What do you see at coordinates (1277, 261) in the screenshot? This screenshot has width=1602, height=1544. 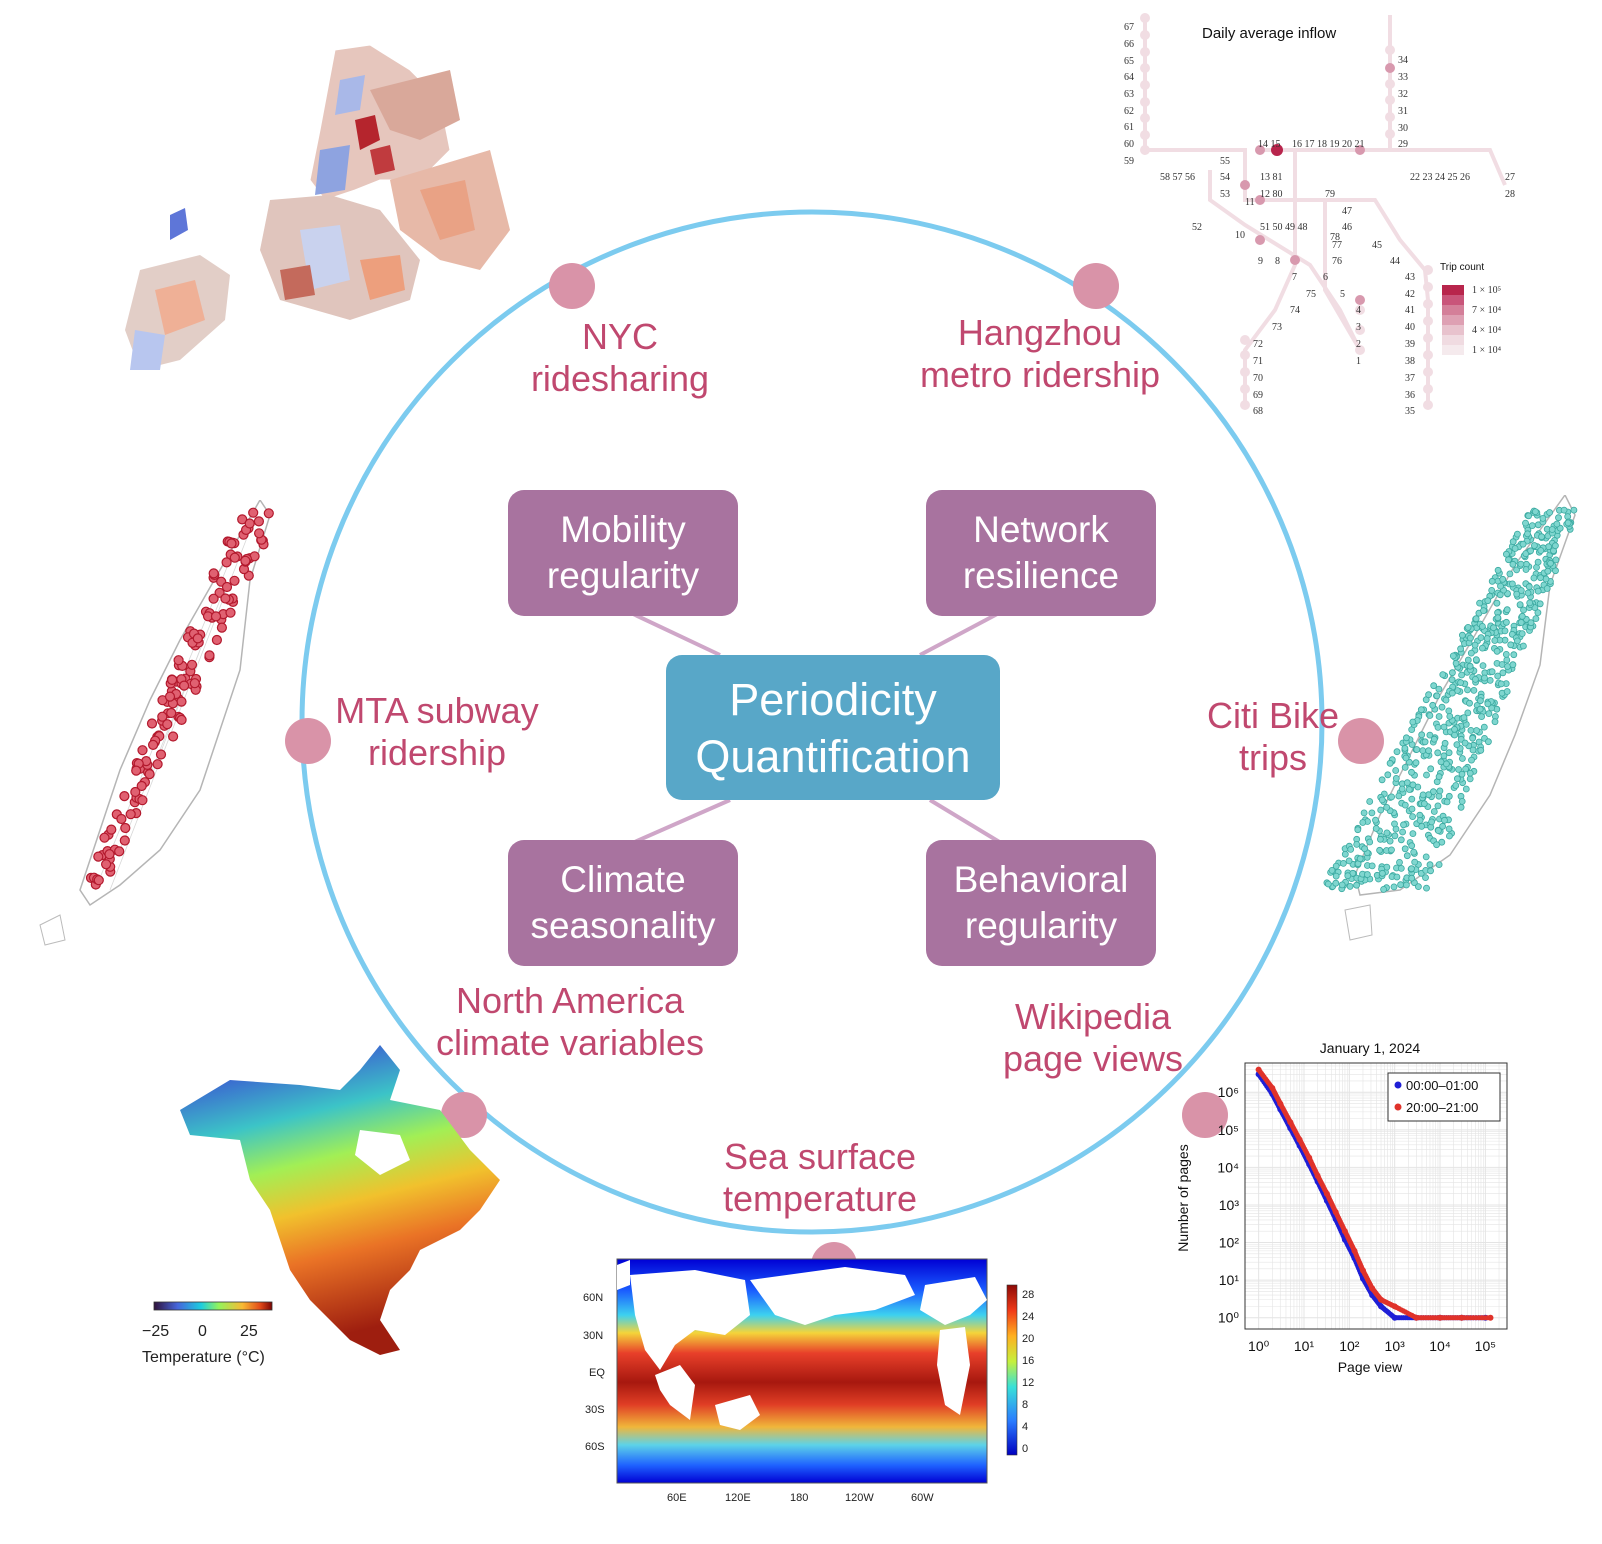 I see `svg-text: 8` at bounding box center [1277, 261].